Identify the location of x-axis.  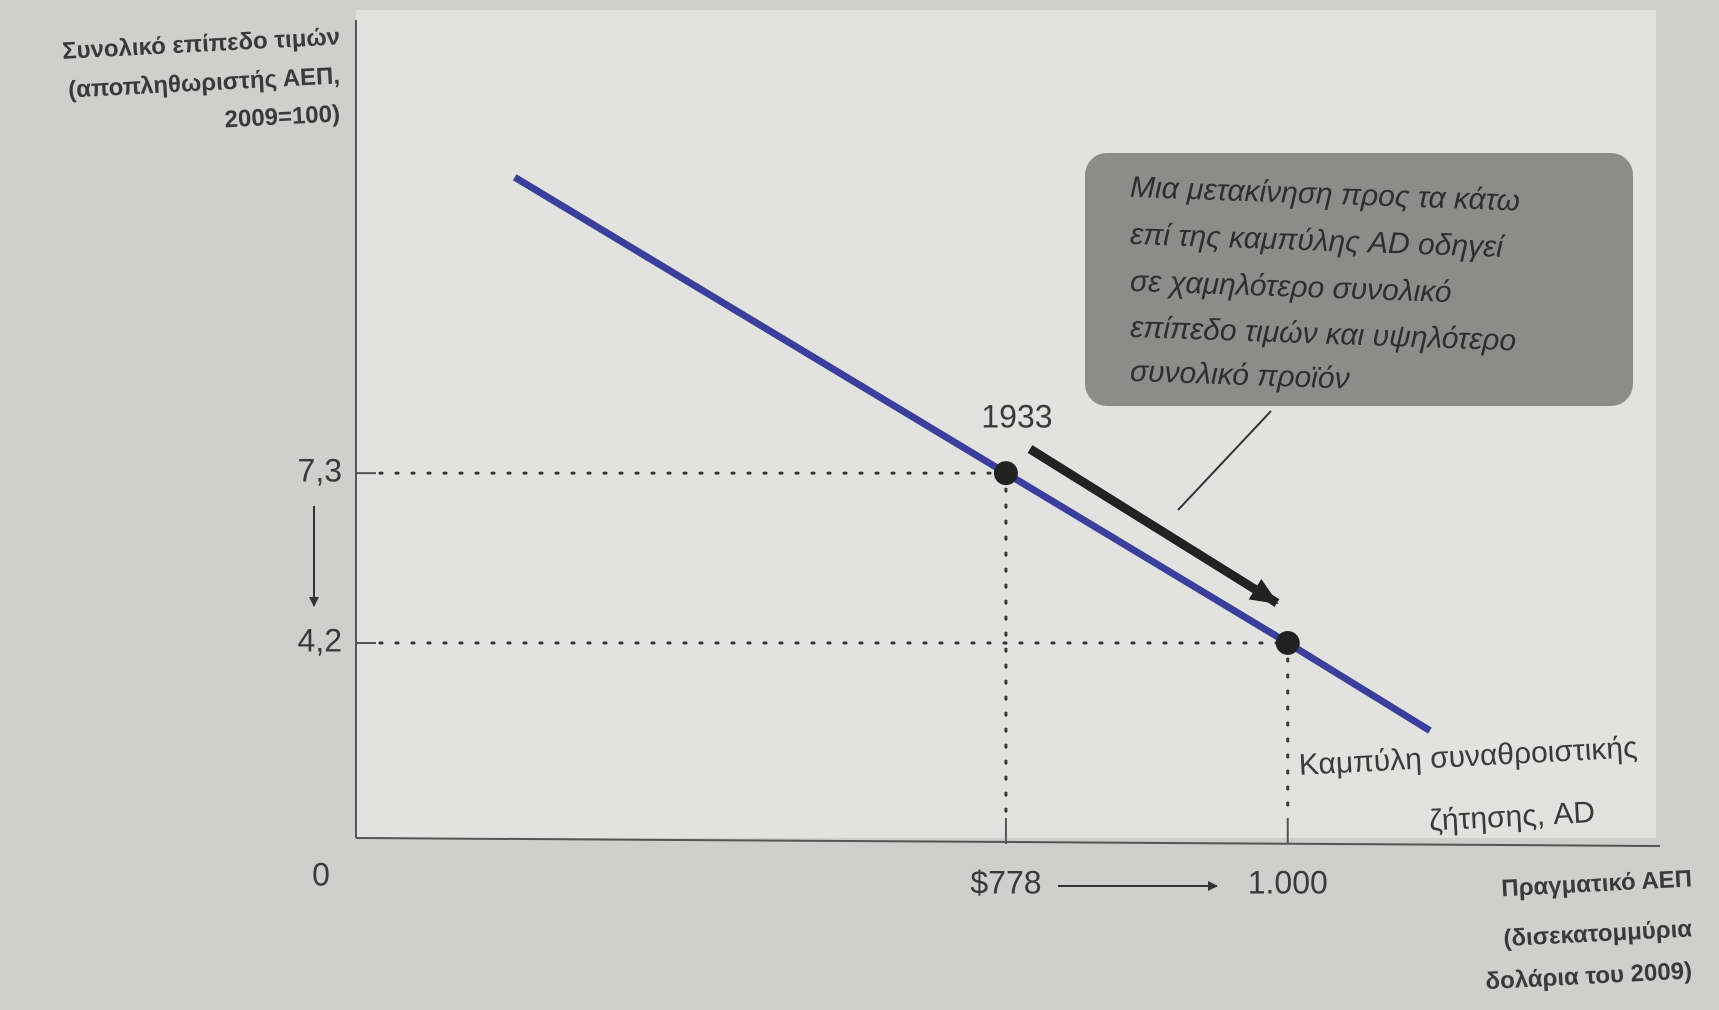
(1008, 842).